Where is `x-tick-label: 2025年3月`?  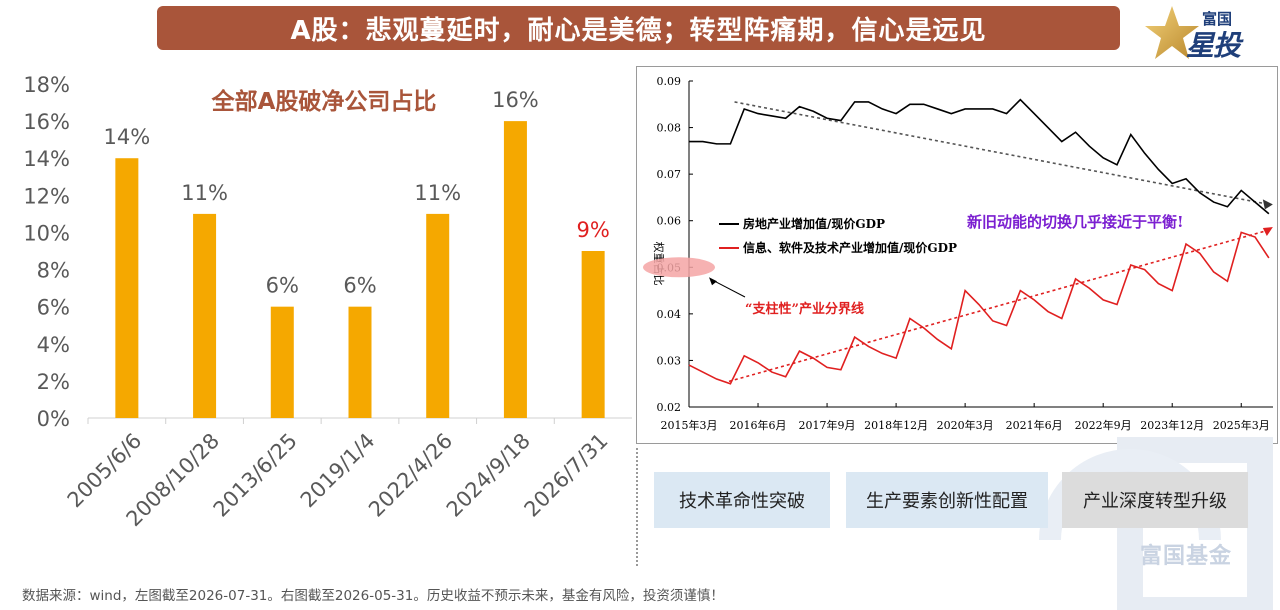 x-tick-label: 2025年3月 is located at coordinates (1241, 425).